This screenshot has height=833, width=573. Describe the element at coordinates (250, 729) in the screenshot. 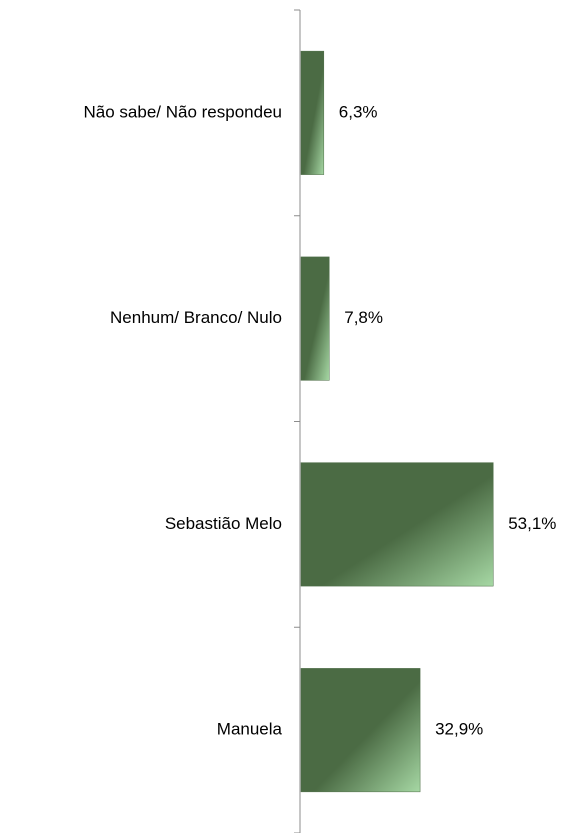

I see `category-label: Manuela` at that location.